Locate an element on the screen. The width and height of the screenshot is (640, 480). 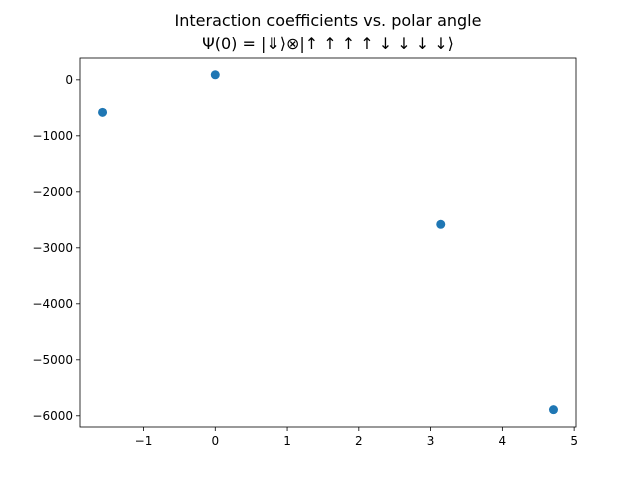
y-tick-label: −1000 is located at coordinates (52, 136).